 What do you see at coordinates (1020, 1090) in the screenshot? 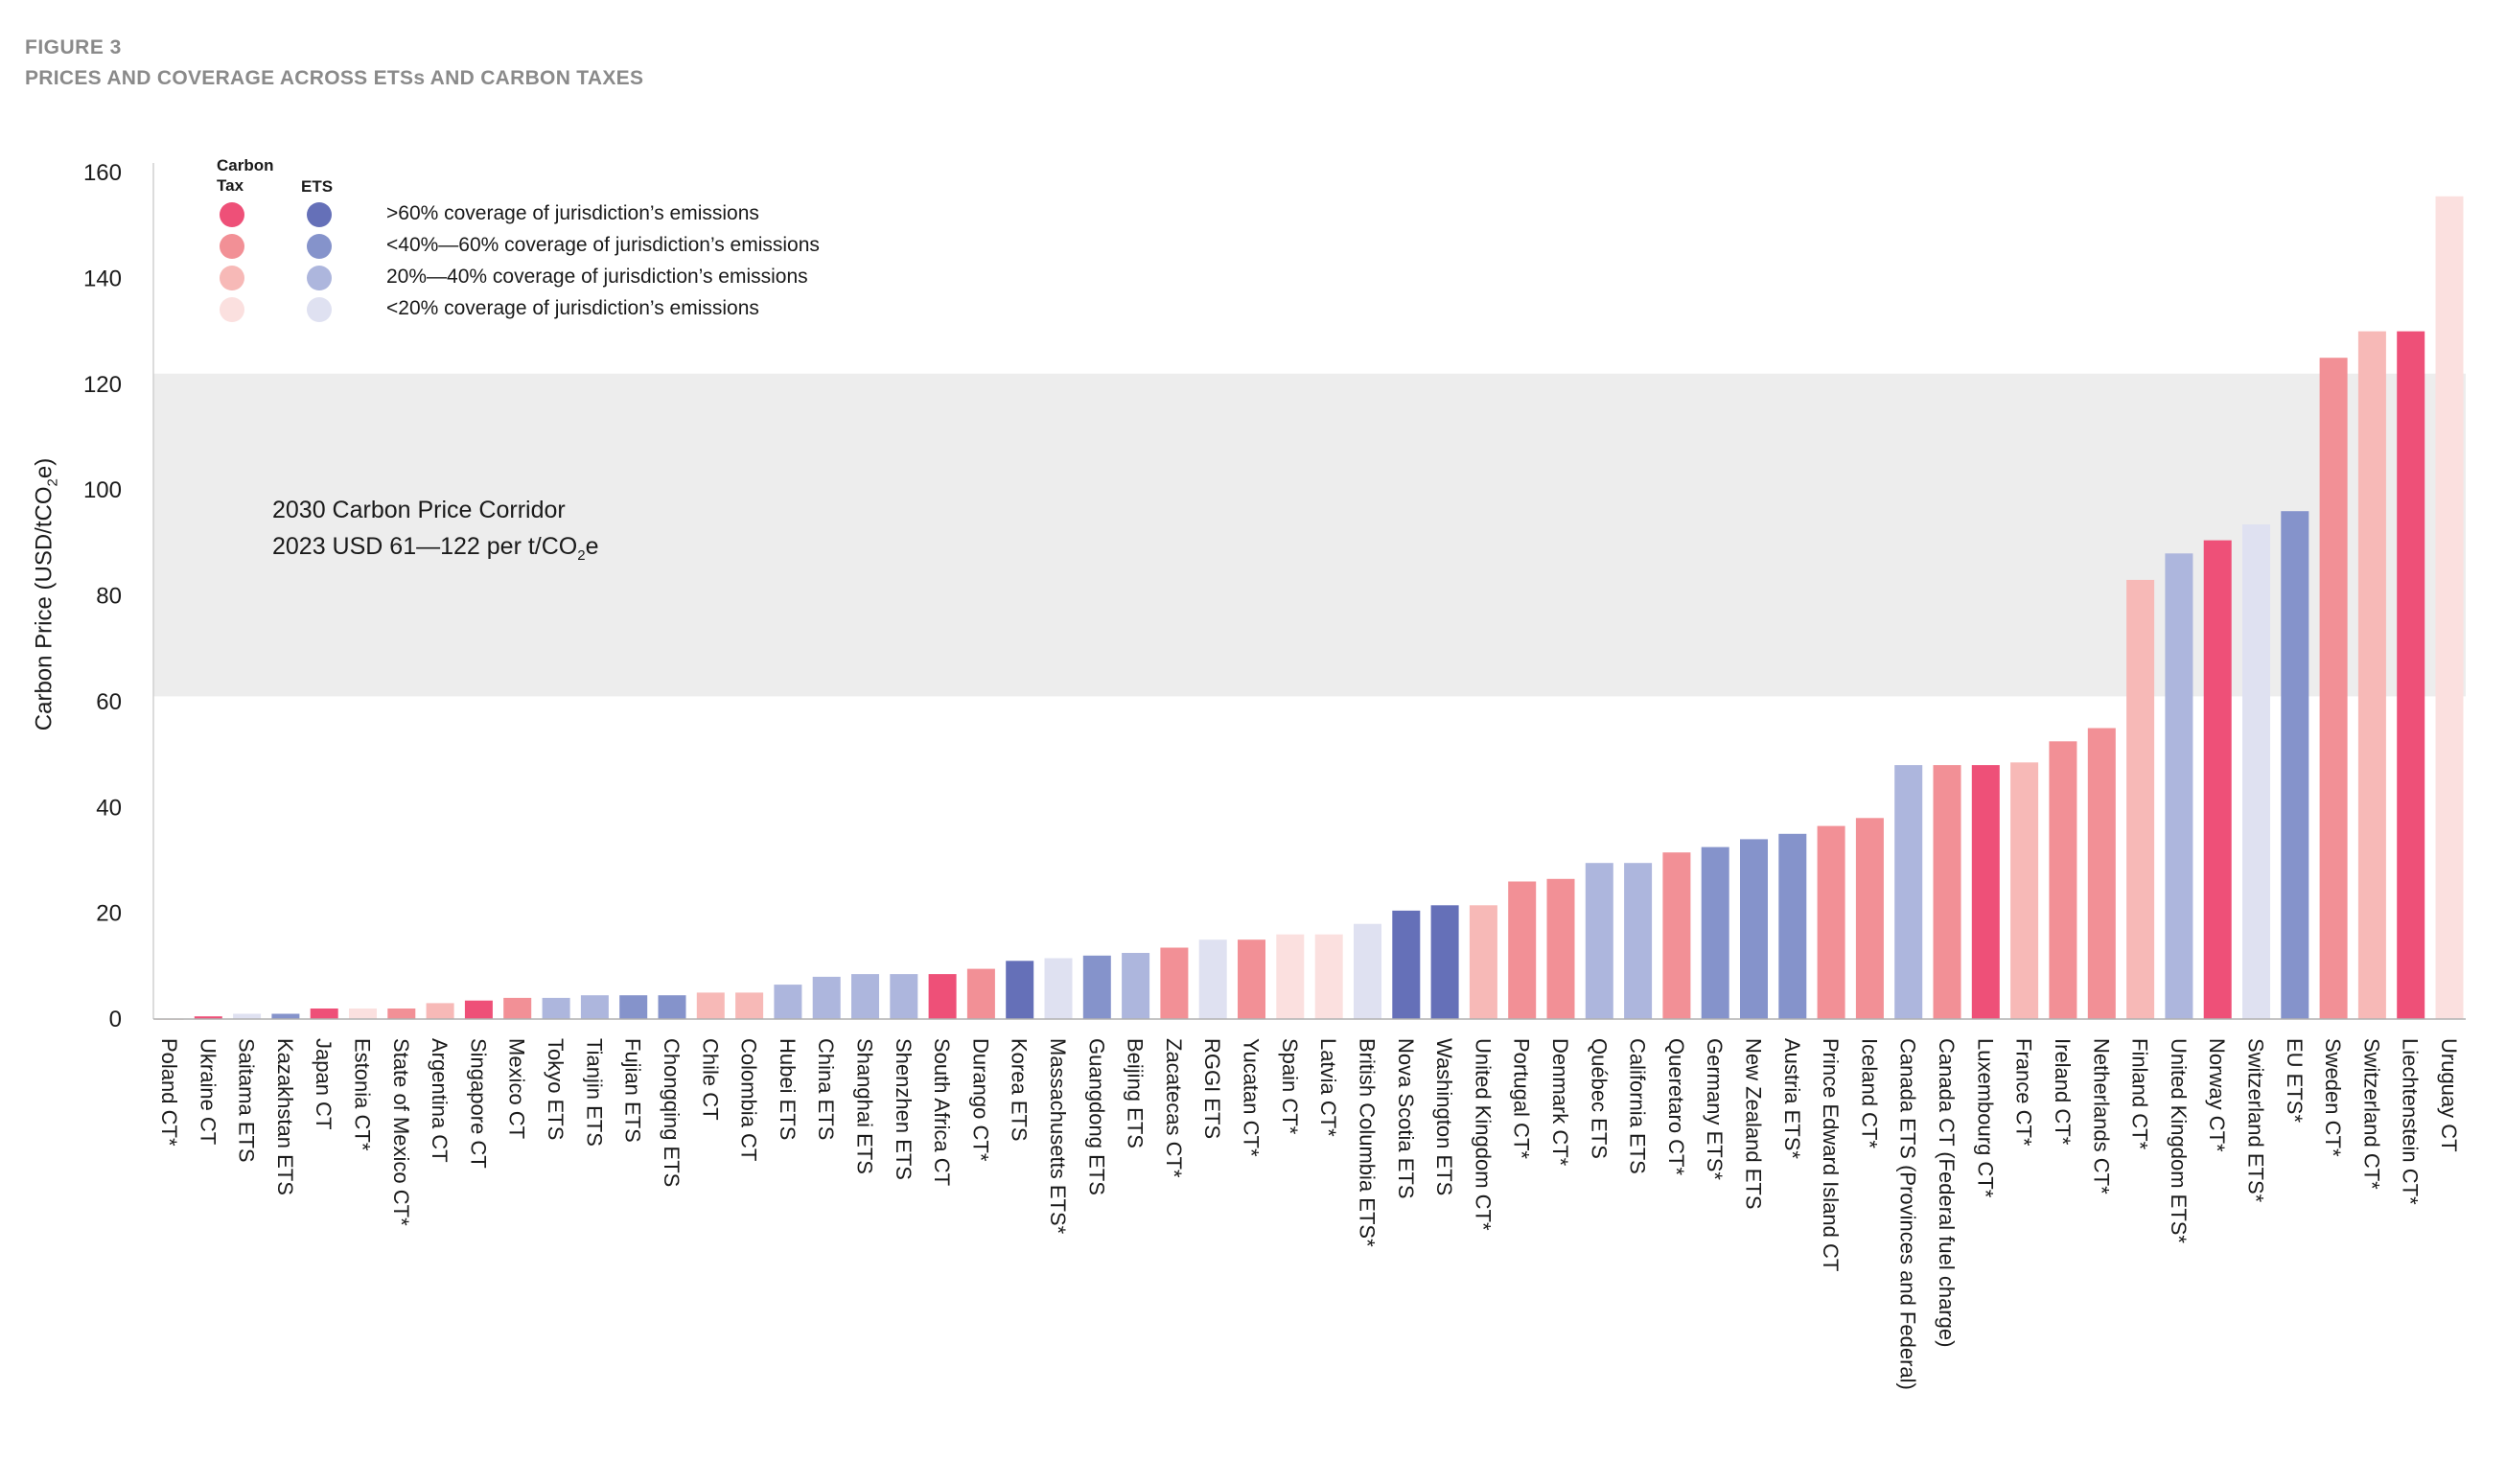
I see `x-tick-label: Korea ETS` at bounding box center [1020, 1090].